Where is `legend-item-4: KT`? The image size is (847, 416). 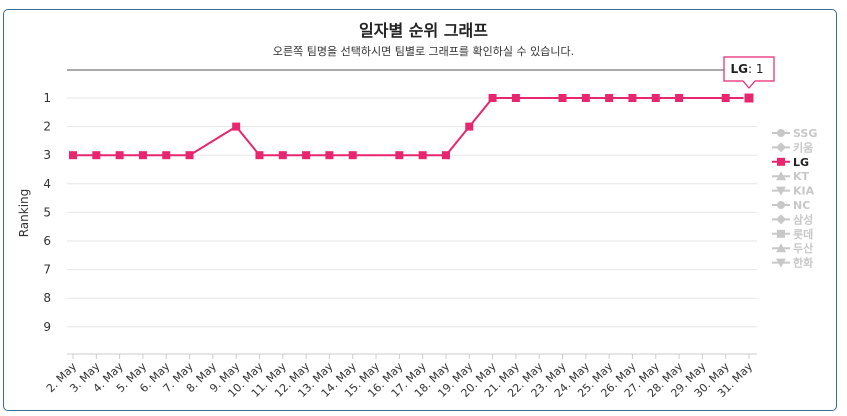
legend-item-4: KT is located at coordinates (791, 176).